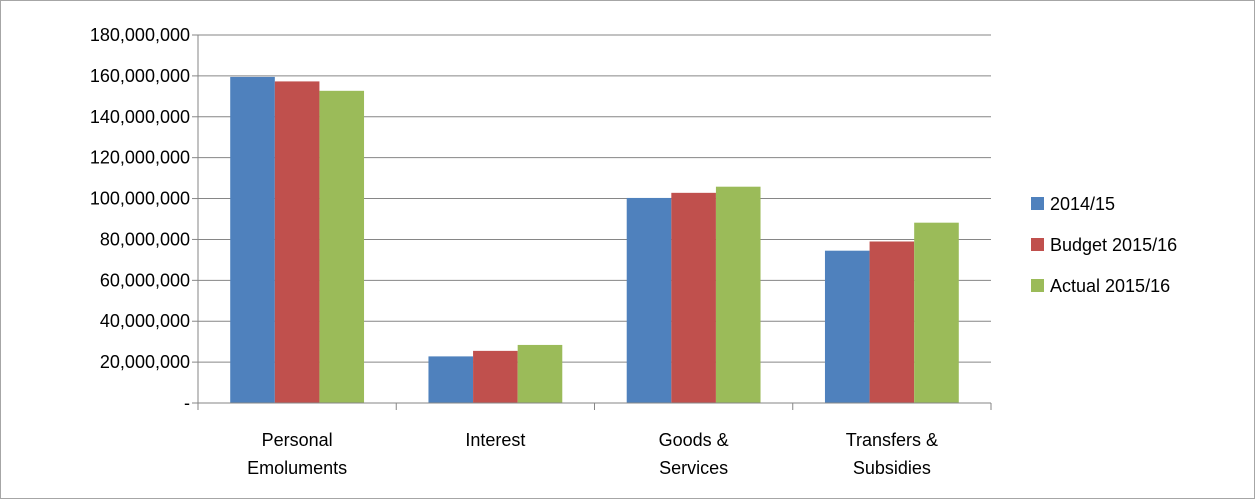 This screenshot has width=1255, height=499. I want to click on x-category-label: Emoluments, so click(297, 468).